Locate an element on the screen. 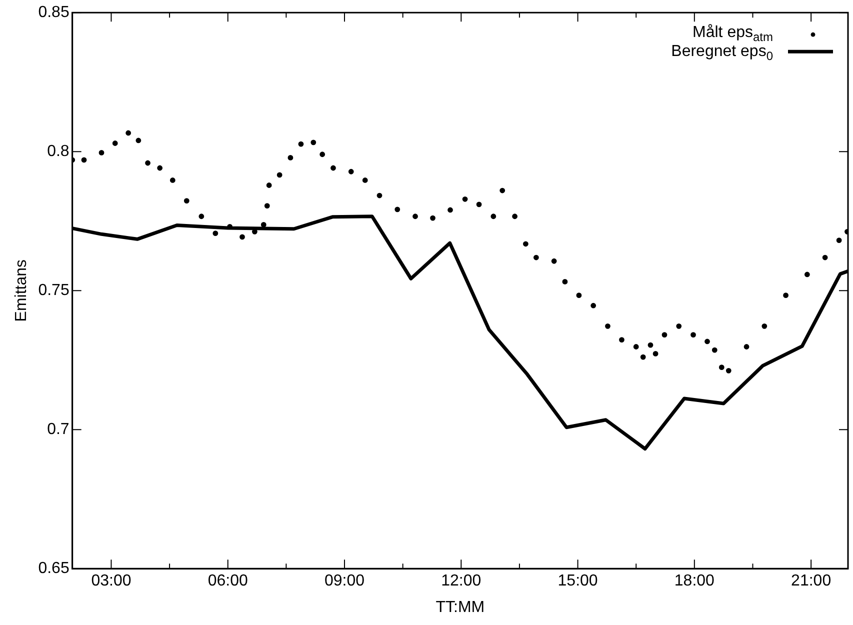 Image resolution: width=853 pixels, height=625 pixels. x-tick-label: 18:00 is located at coordinates (694, 581).